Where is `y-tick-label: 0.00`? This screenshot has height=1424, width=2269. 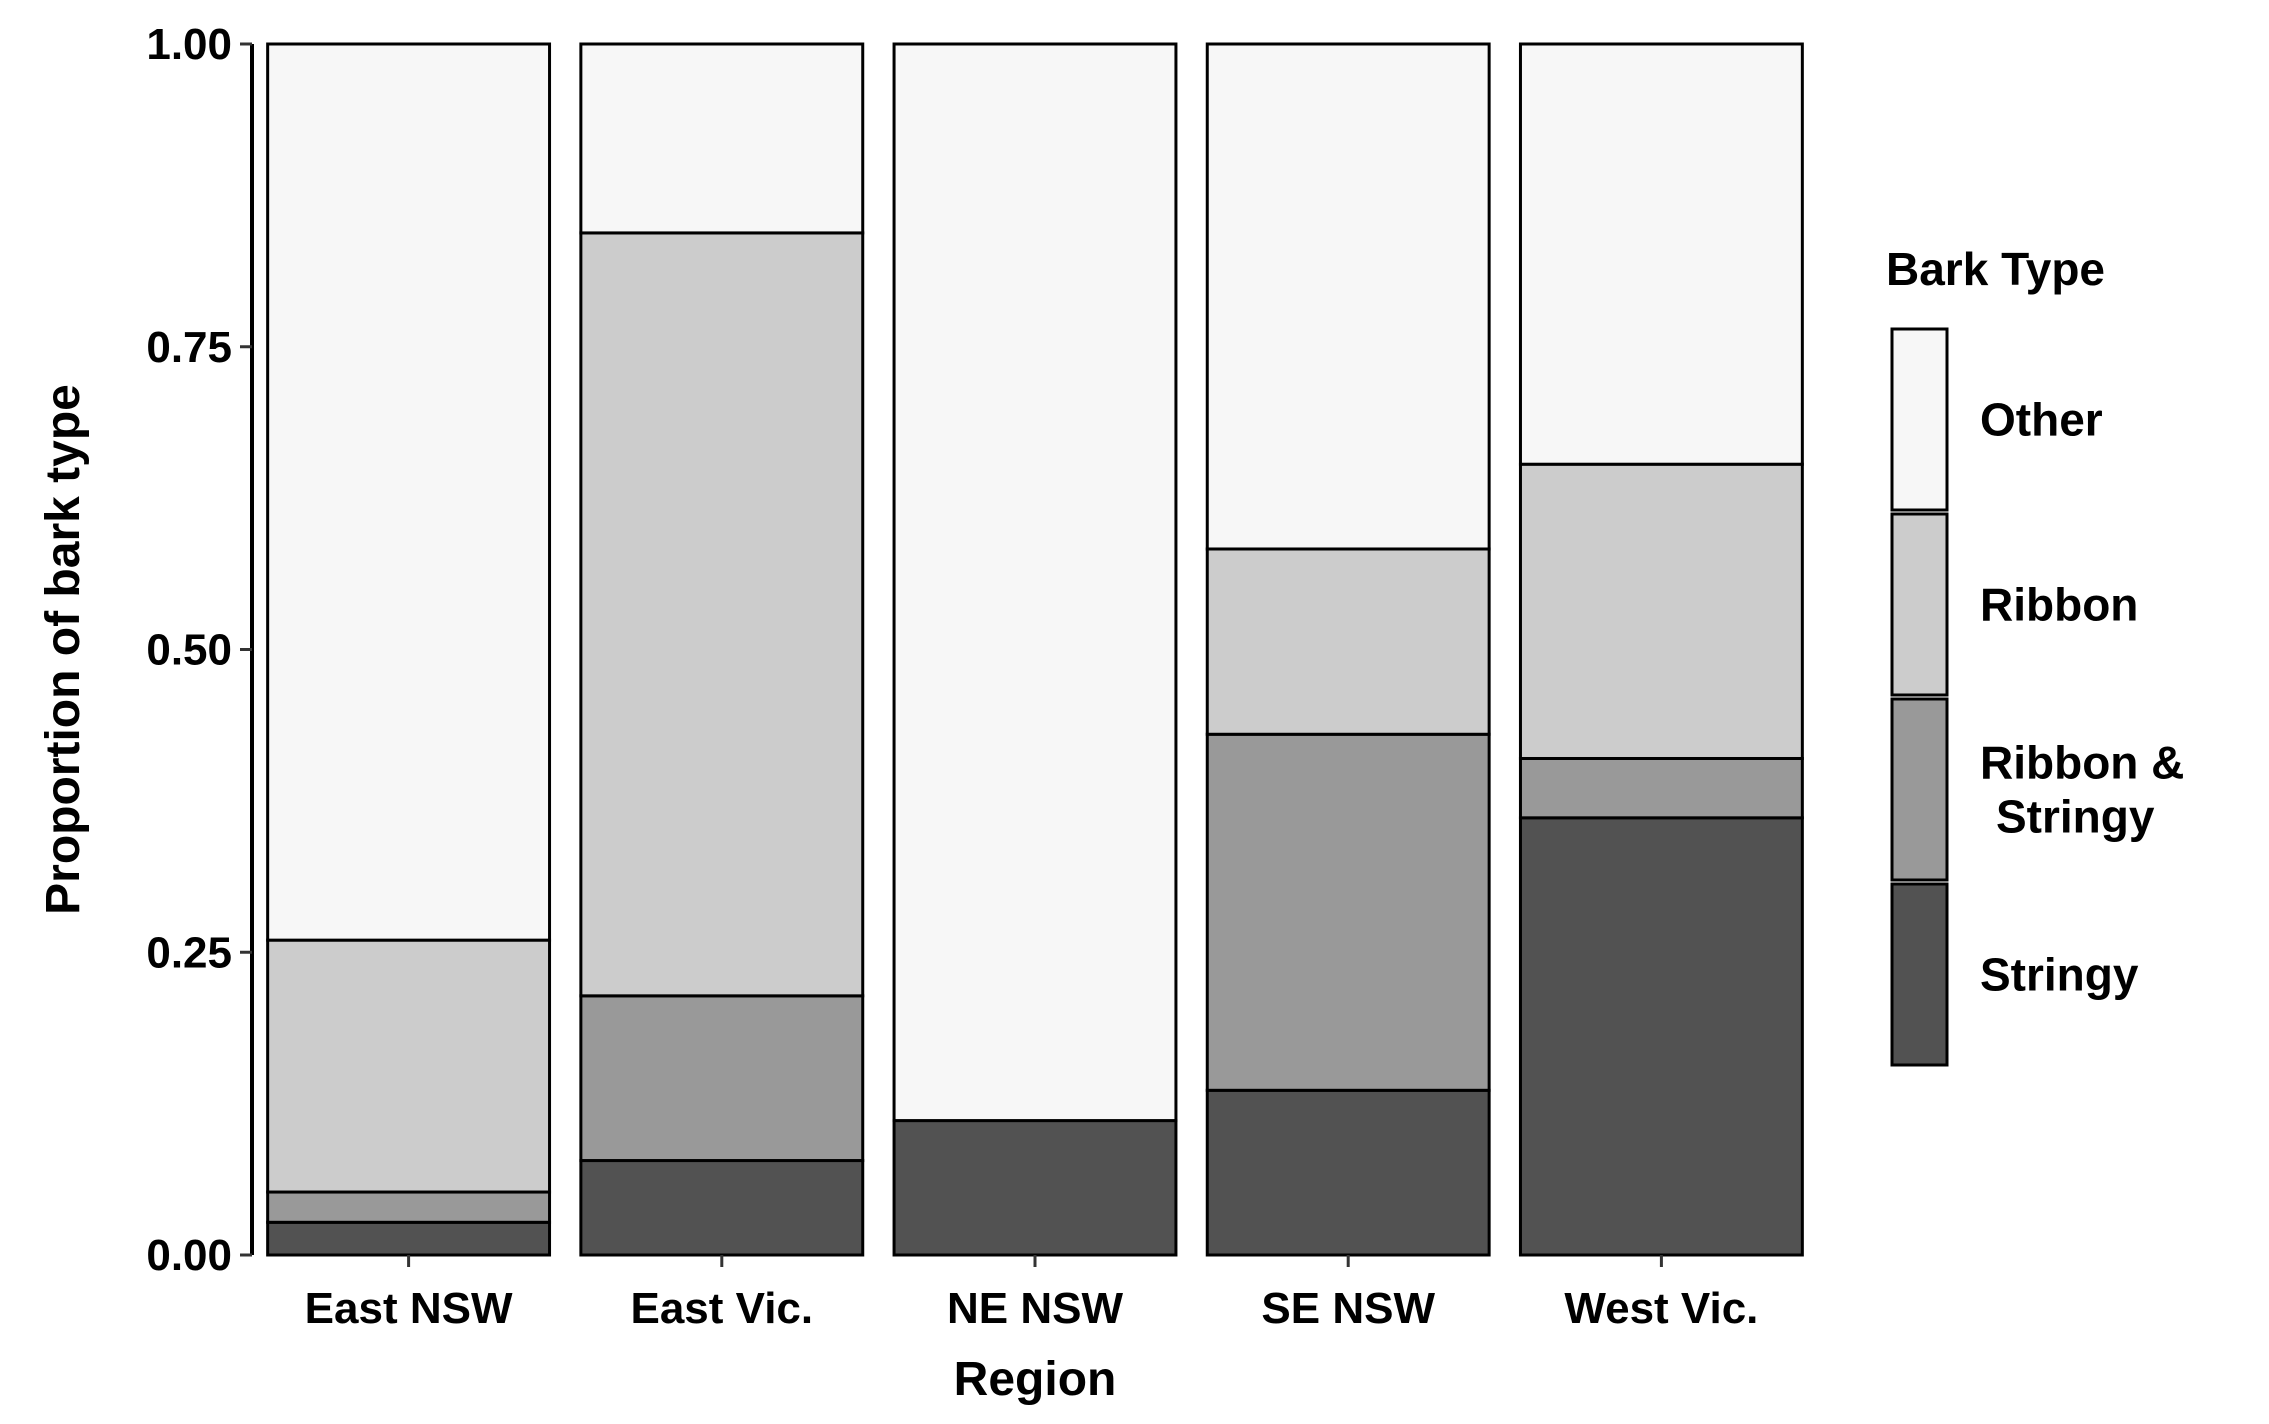
y-tick-label: 0.00 is located at coordinates (189, 1255).